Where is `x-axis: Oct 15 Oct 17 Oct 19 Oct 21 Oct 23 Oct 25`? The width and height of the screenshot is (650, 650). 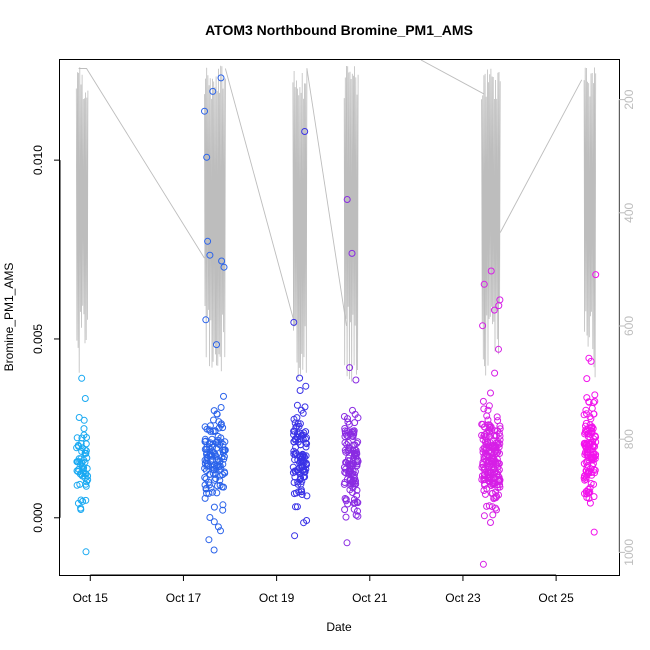 x-axis: Oct 15 Oct 17 Oct 19 Oct 21 Oct 23 Oct 25 is located at coordinates (323, 589).